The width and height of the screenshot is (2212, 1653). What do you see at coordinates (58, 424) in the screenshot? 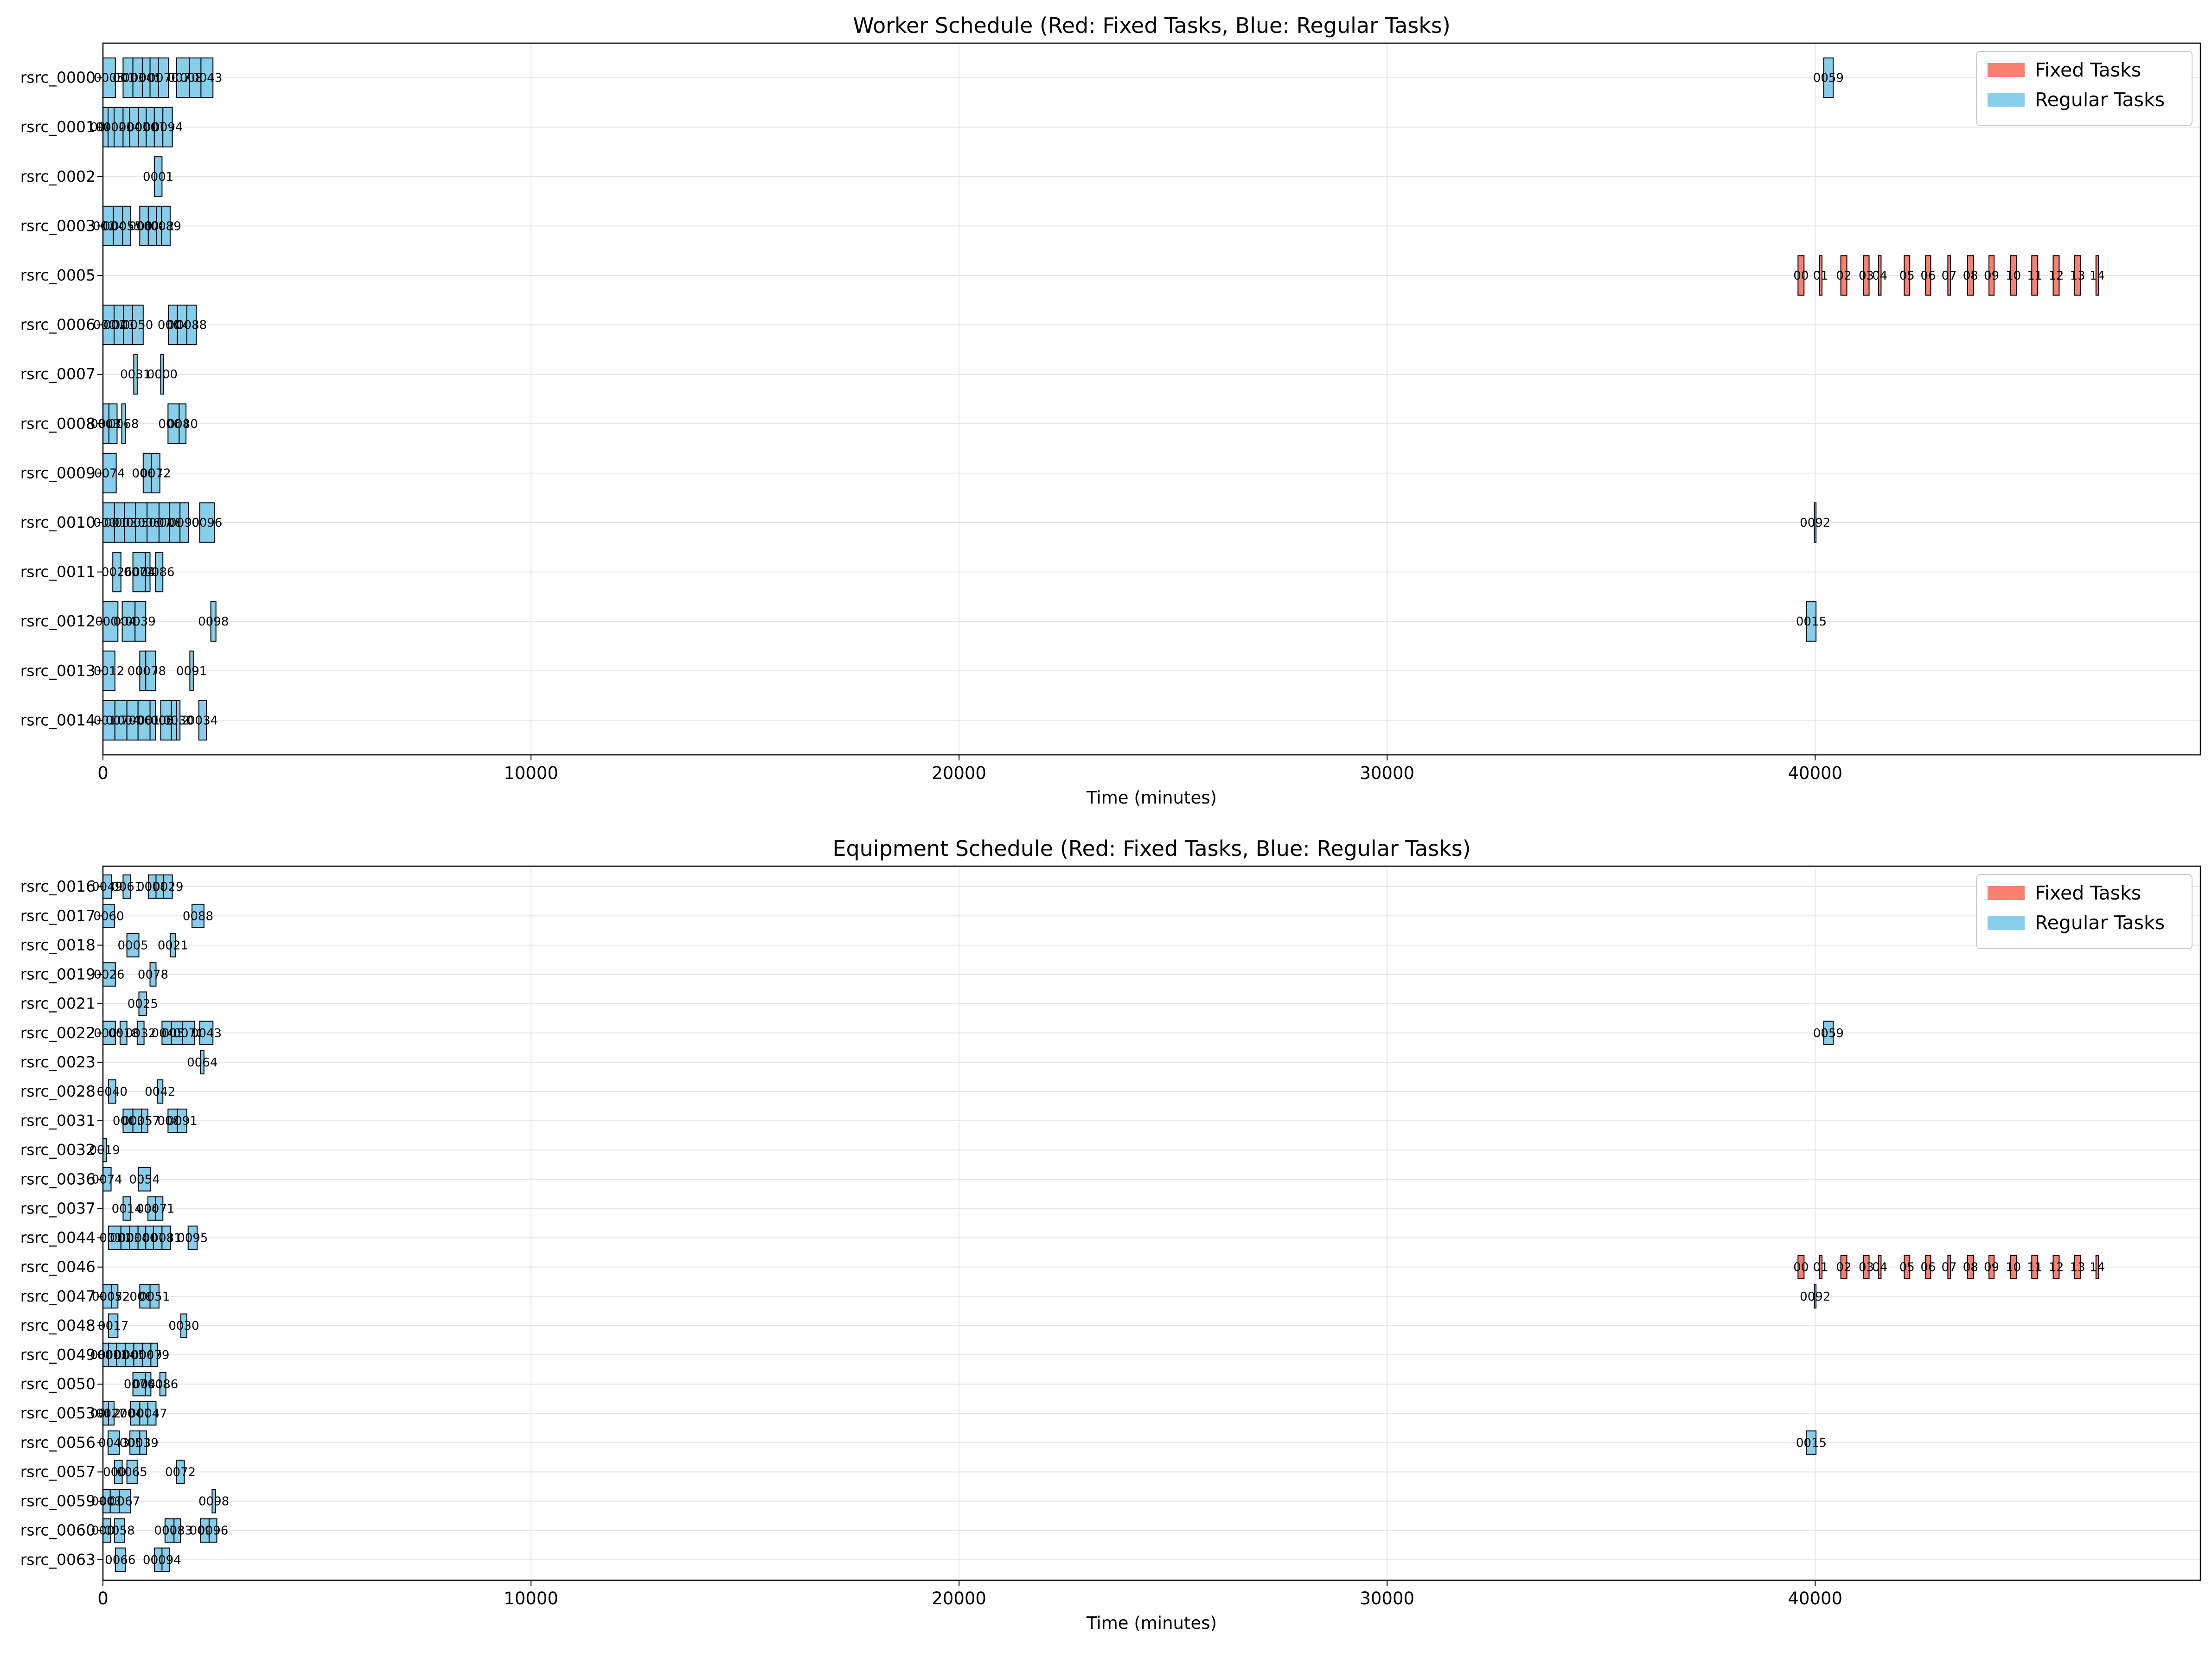
I see `y-tick-label: rsrc_0008` at bounding box center [58, 424].